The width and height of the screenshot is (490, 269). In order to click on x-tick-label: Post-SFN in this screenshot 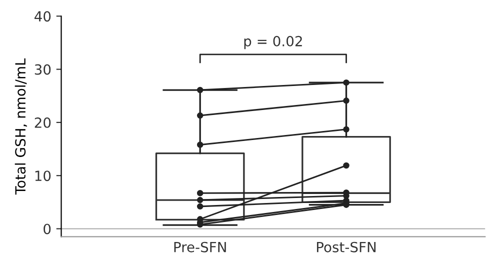, I will do `click(346, 247)`.